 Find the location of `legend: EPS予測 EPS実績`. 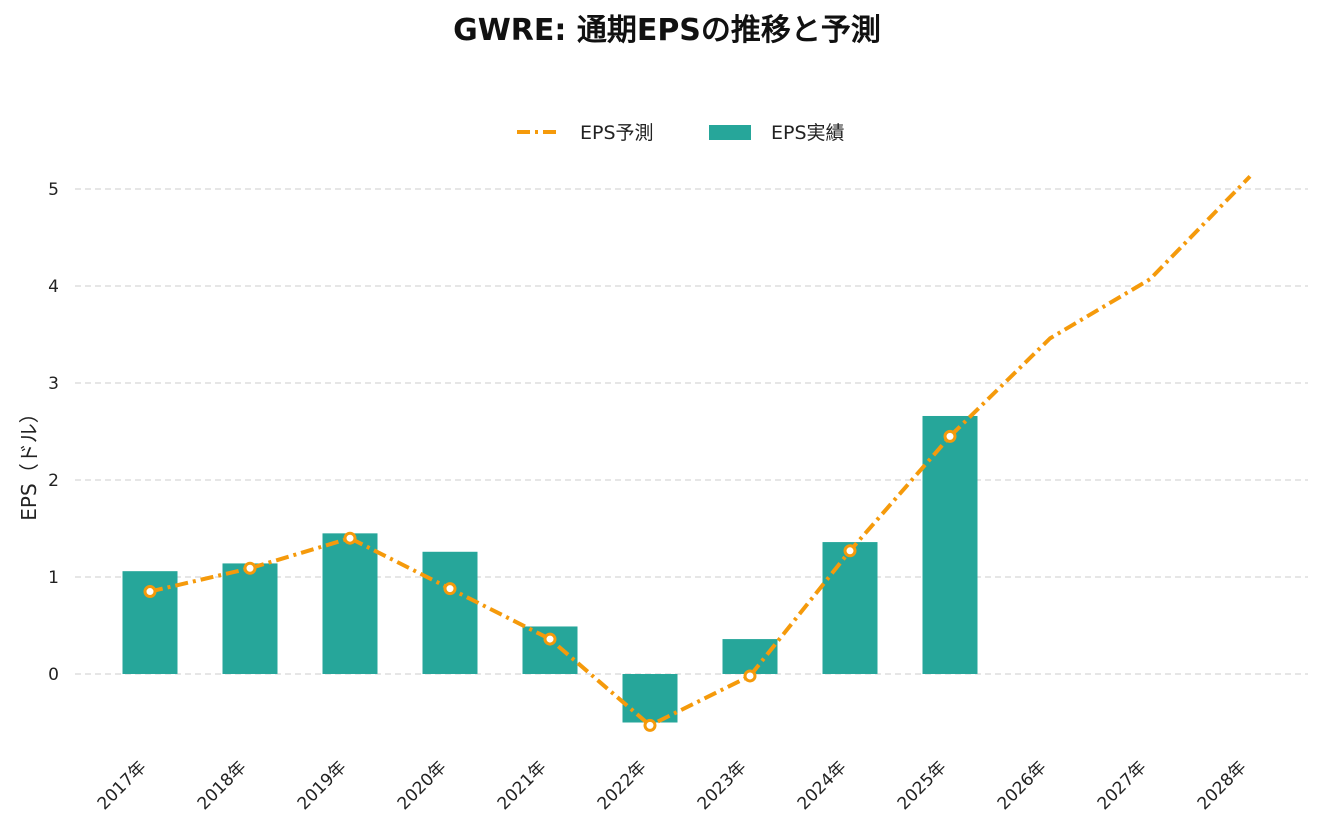

legend: EPS予測 EPS実績 is located at coordinates (681, 133).